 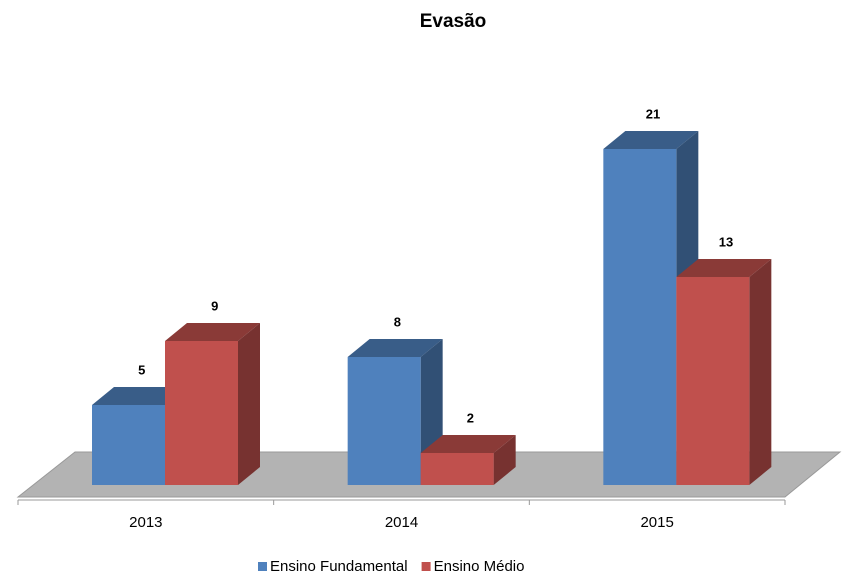 I want to click on value-label: 9, so click(x=214, y=305).